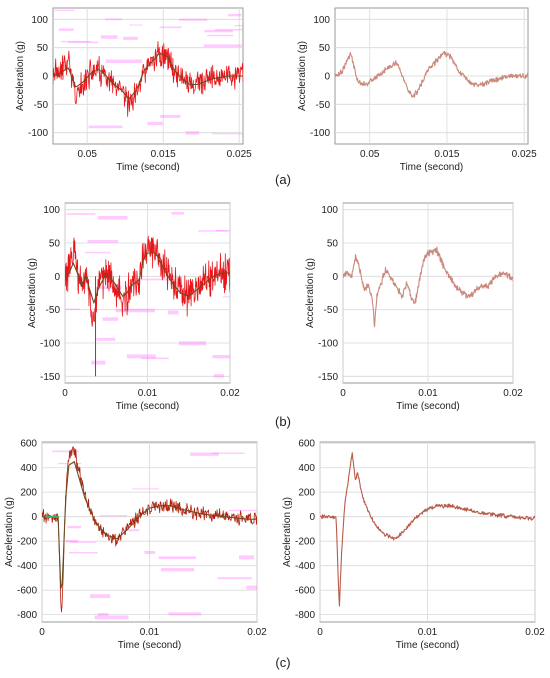 This screenshot has height=678, width=550. I want to click on y-tick-label: 50, so click(325, 48).